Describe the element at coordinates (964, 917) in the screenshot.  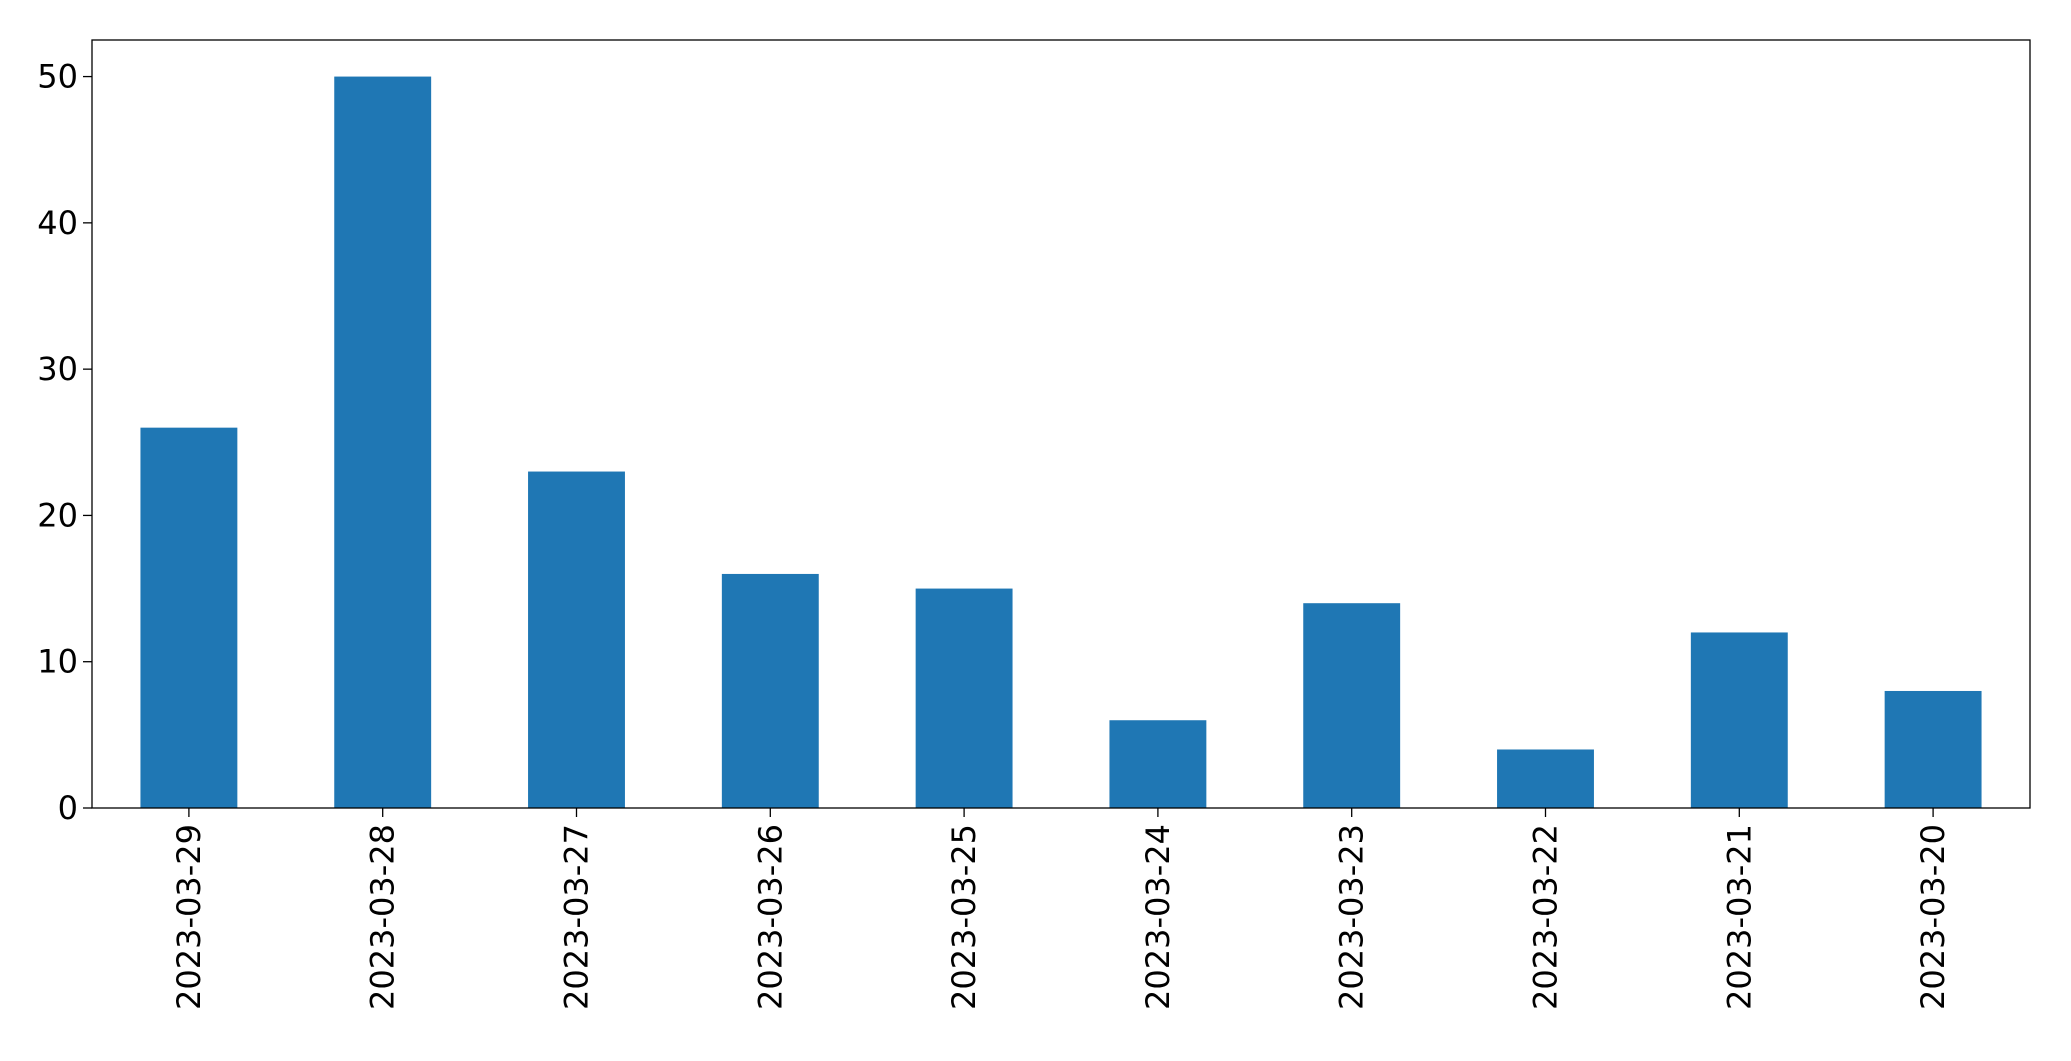
I see `x-tick-label: 2023-03-25` at that location.